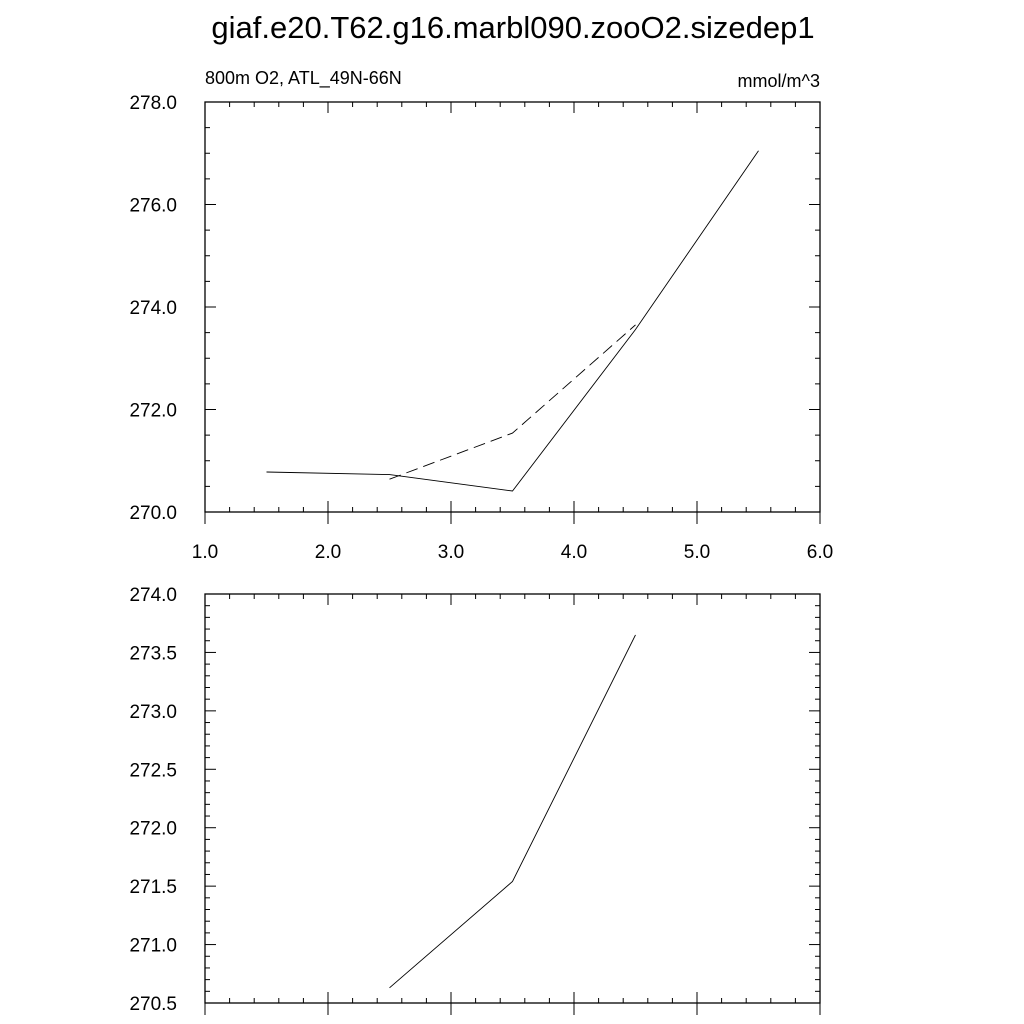 The height and width of the screenshot is (1024, 1024). Describe the element at coordinates (153, 770) in the screenshot. I see `y-tick-label: 272.5` at that location.